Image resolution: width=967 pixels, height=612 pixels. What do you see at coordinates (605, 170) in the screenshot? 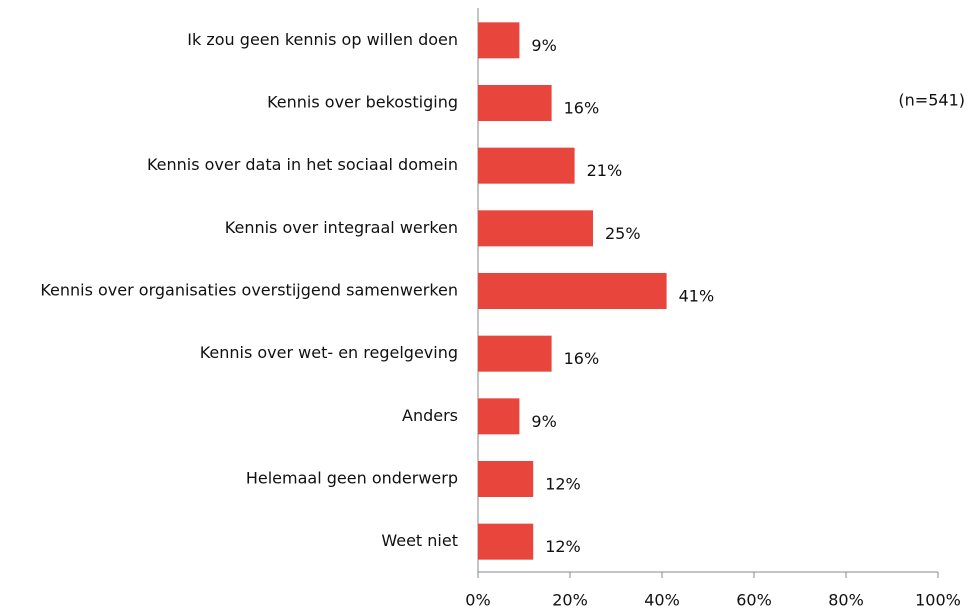
I see `value-label: 21%` at bounding box center [605, 170].